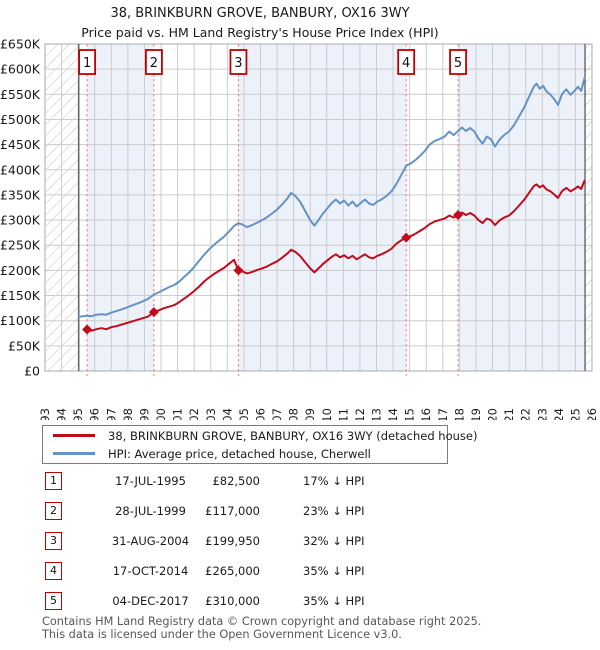 Image resolution: width=600 pixels, height=650 pixels. What do you see at coordinates (20, 270) in the screenshot?
I see `y-tick-label: £200K` at bounding box center [20, 270].